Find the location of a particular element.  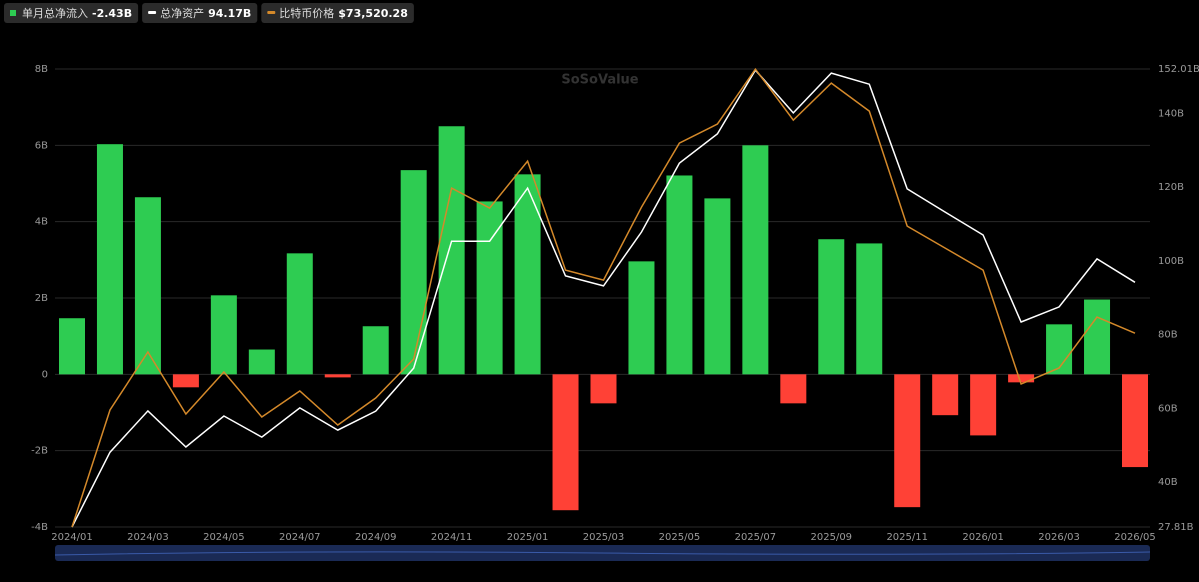

y-tick-label: -2B is located at coordinates (39, 451).